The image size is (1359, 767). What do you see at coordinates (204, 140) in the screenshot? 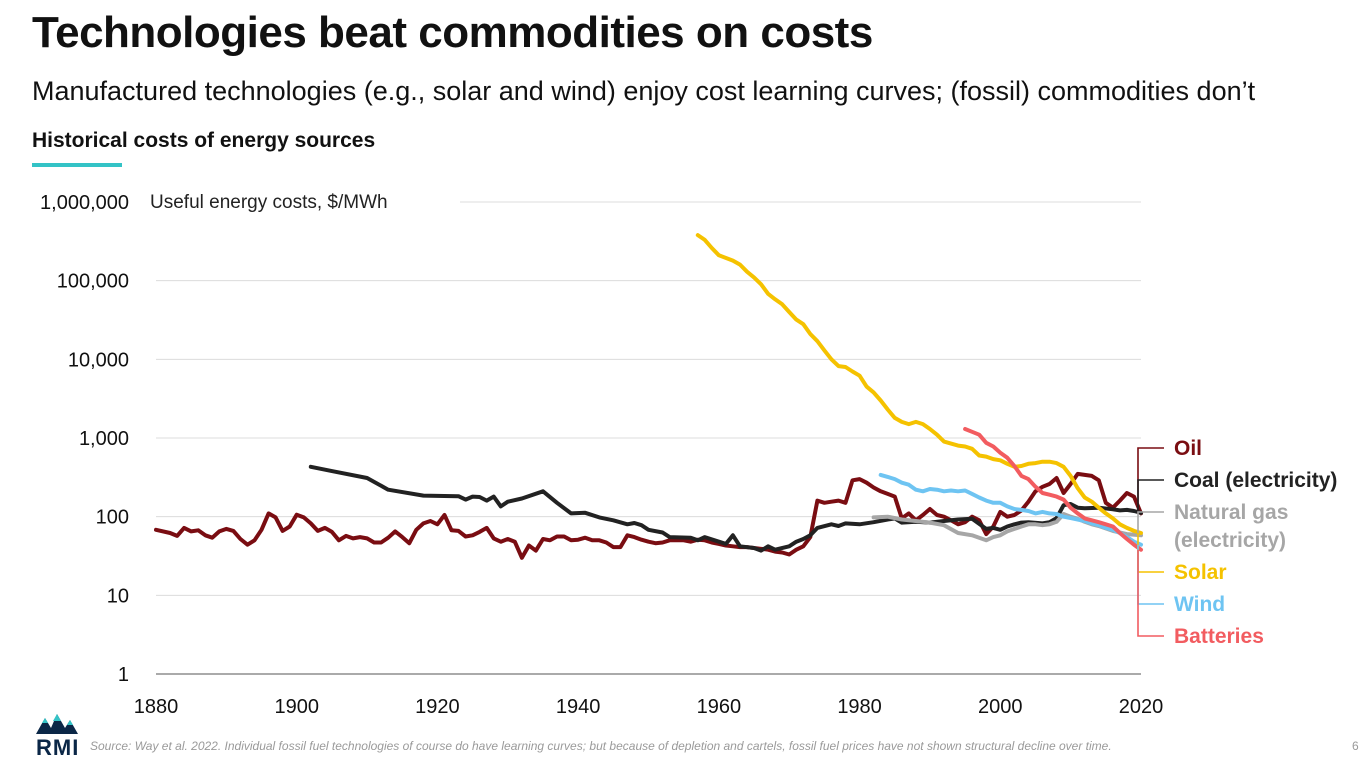
I see `chart-section-title: Historical costs of energy sources` at bounding box center [204, 140].